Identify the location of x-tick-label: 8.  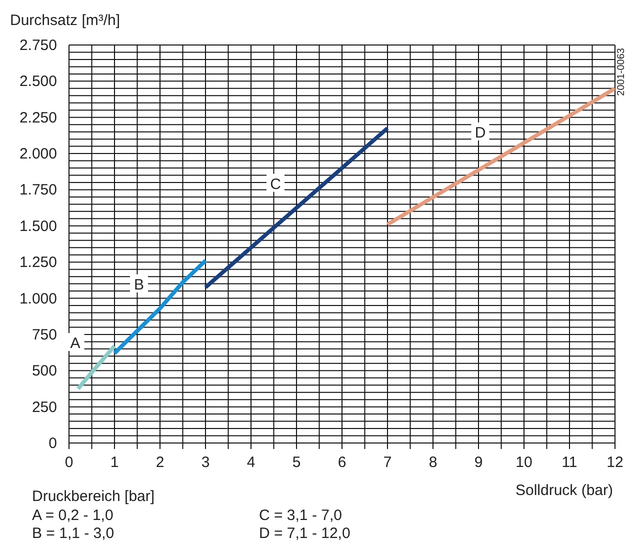
(433, 462).